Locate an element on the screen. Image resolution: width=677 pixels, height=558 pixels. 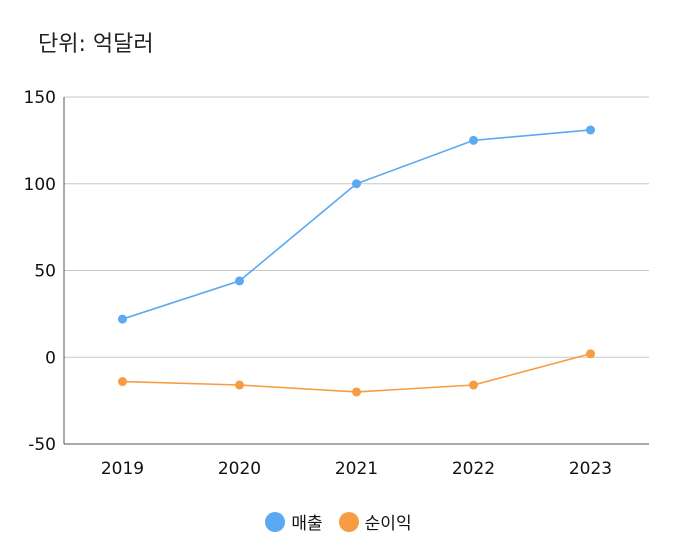
y-tick-label: -50 is located at coordinates (42, 445).